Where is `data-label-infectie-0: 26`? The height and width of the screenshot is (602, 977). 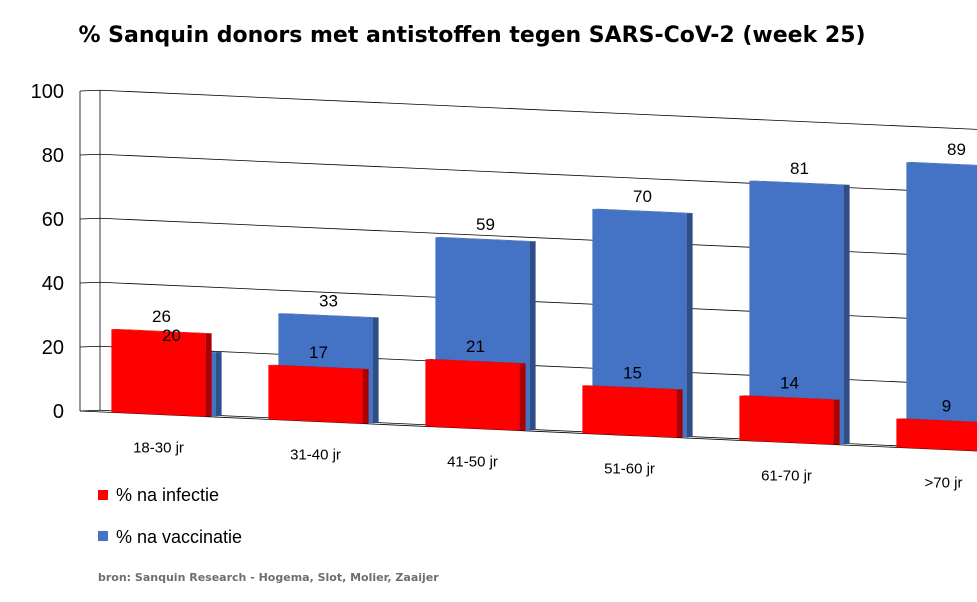 data-label-infectie-0: 26 is located at coordinates (161, 316).